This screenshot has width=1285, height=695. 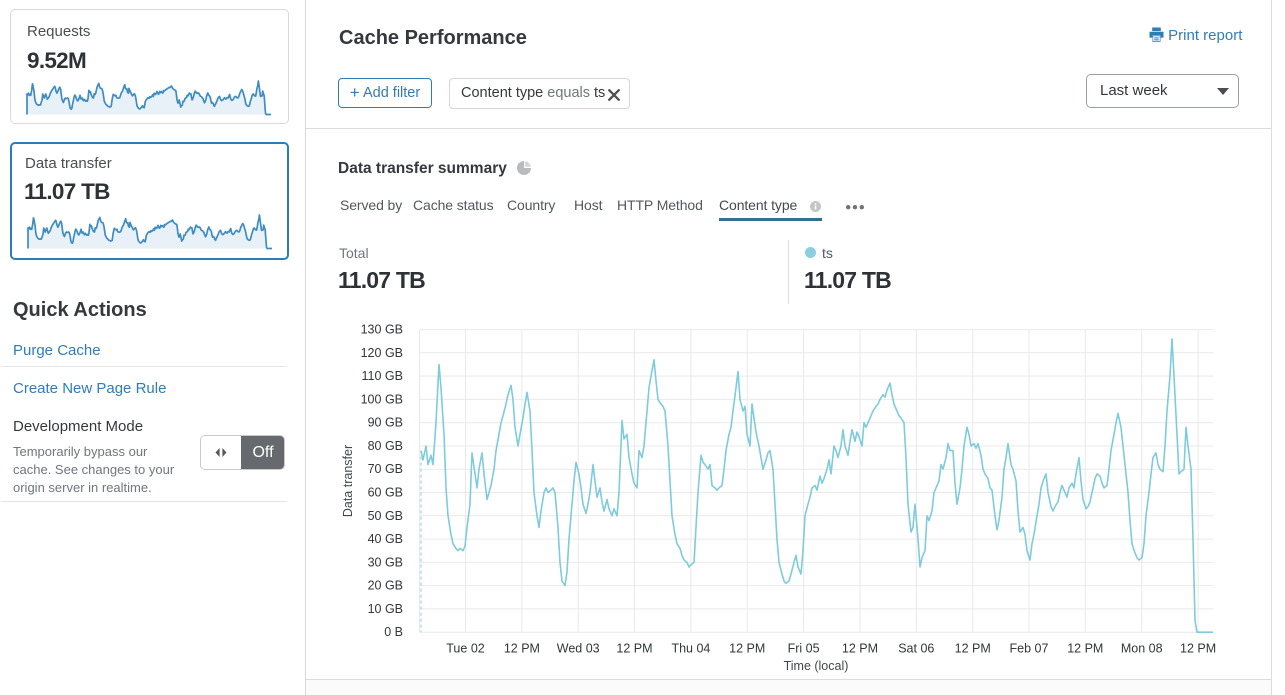 I want to click on svg-text: Sat 06, so click(x=916, y=649).